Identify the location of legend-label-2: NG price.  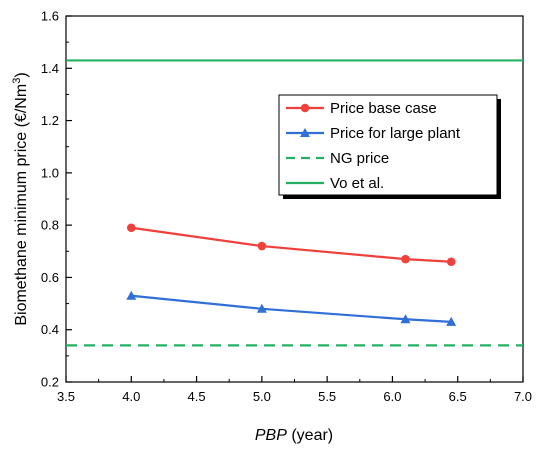
(359, 158).